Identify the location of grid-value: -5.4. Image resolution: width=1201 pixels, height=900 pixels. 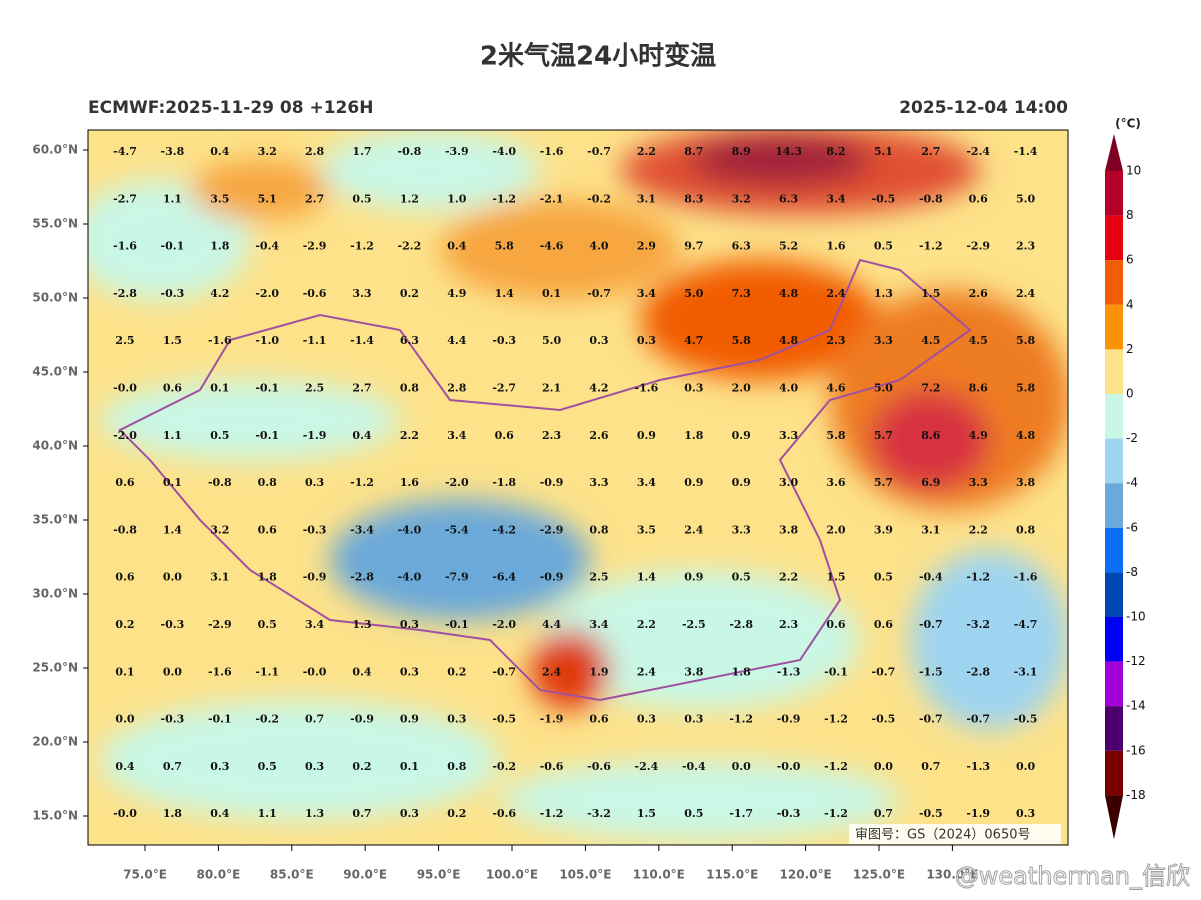
(457, 529).